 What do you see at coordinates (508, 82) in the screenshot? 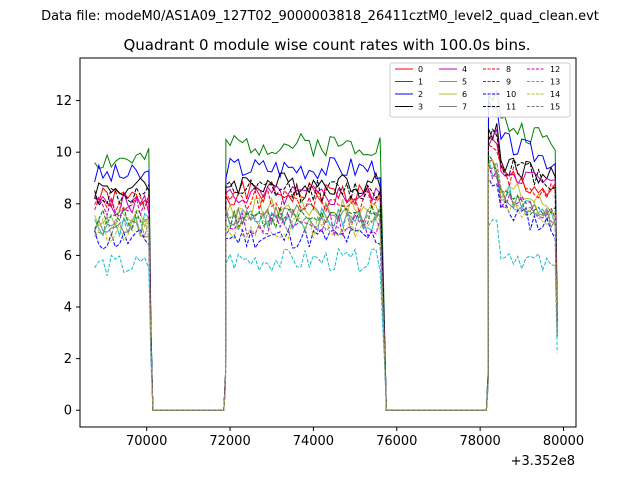
I see `legend-label-9: 9` at bounding box center [508, 82].